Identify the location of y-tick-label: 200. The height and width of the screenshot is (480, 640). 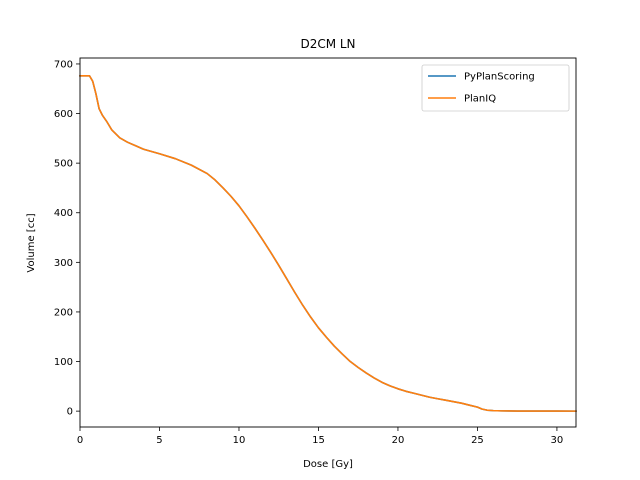
(63, 312).